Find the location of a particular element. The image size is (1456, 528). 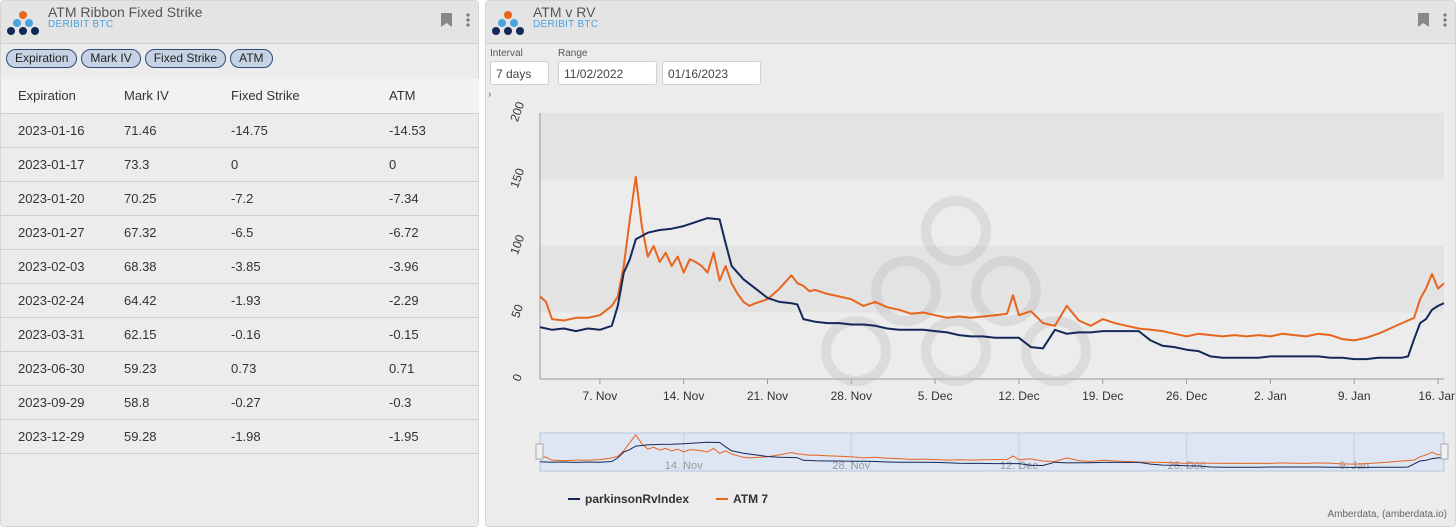

plot-band is located at coordinates (992, 279).